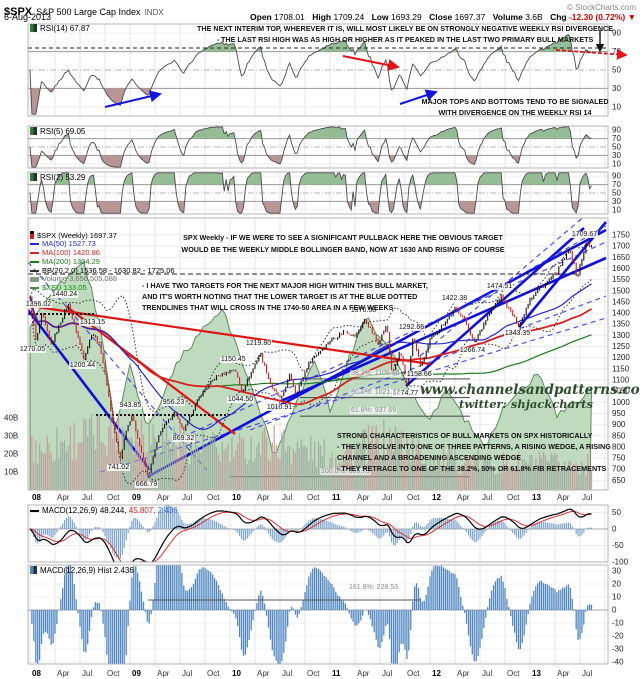  Describe the element at coordinates (616, 193) in the screenshot. I see `tick-label: 50` at that location.